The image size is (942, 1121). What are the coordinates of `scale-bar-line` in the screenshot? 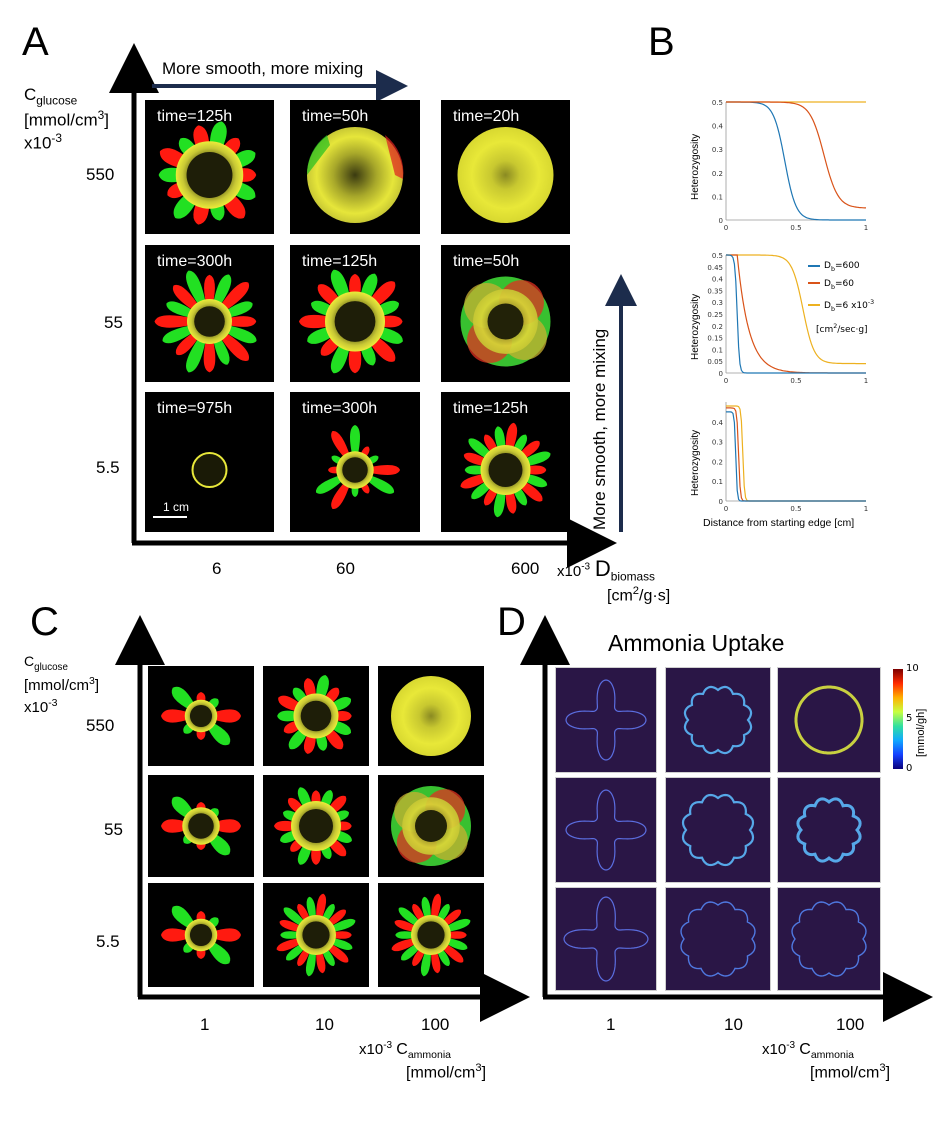 It's located at (170, 517).